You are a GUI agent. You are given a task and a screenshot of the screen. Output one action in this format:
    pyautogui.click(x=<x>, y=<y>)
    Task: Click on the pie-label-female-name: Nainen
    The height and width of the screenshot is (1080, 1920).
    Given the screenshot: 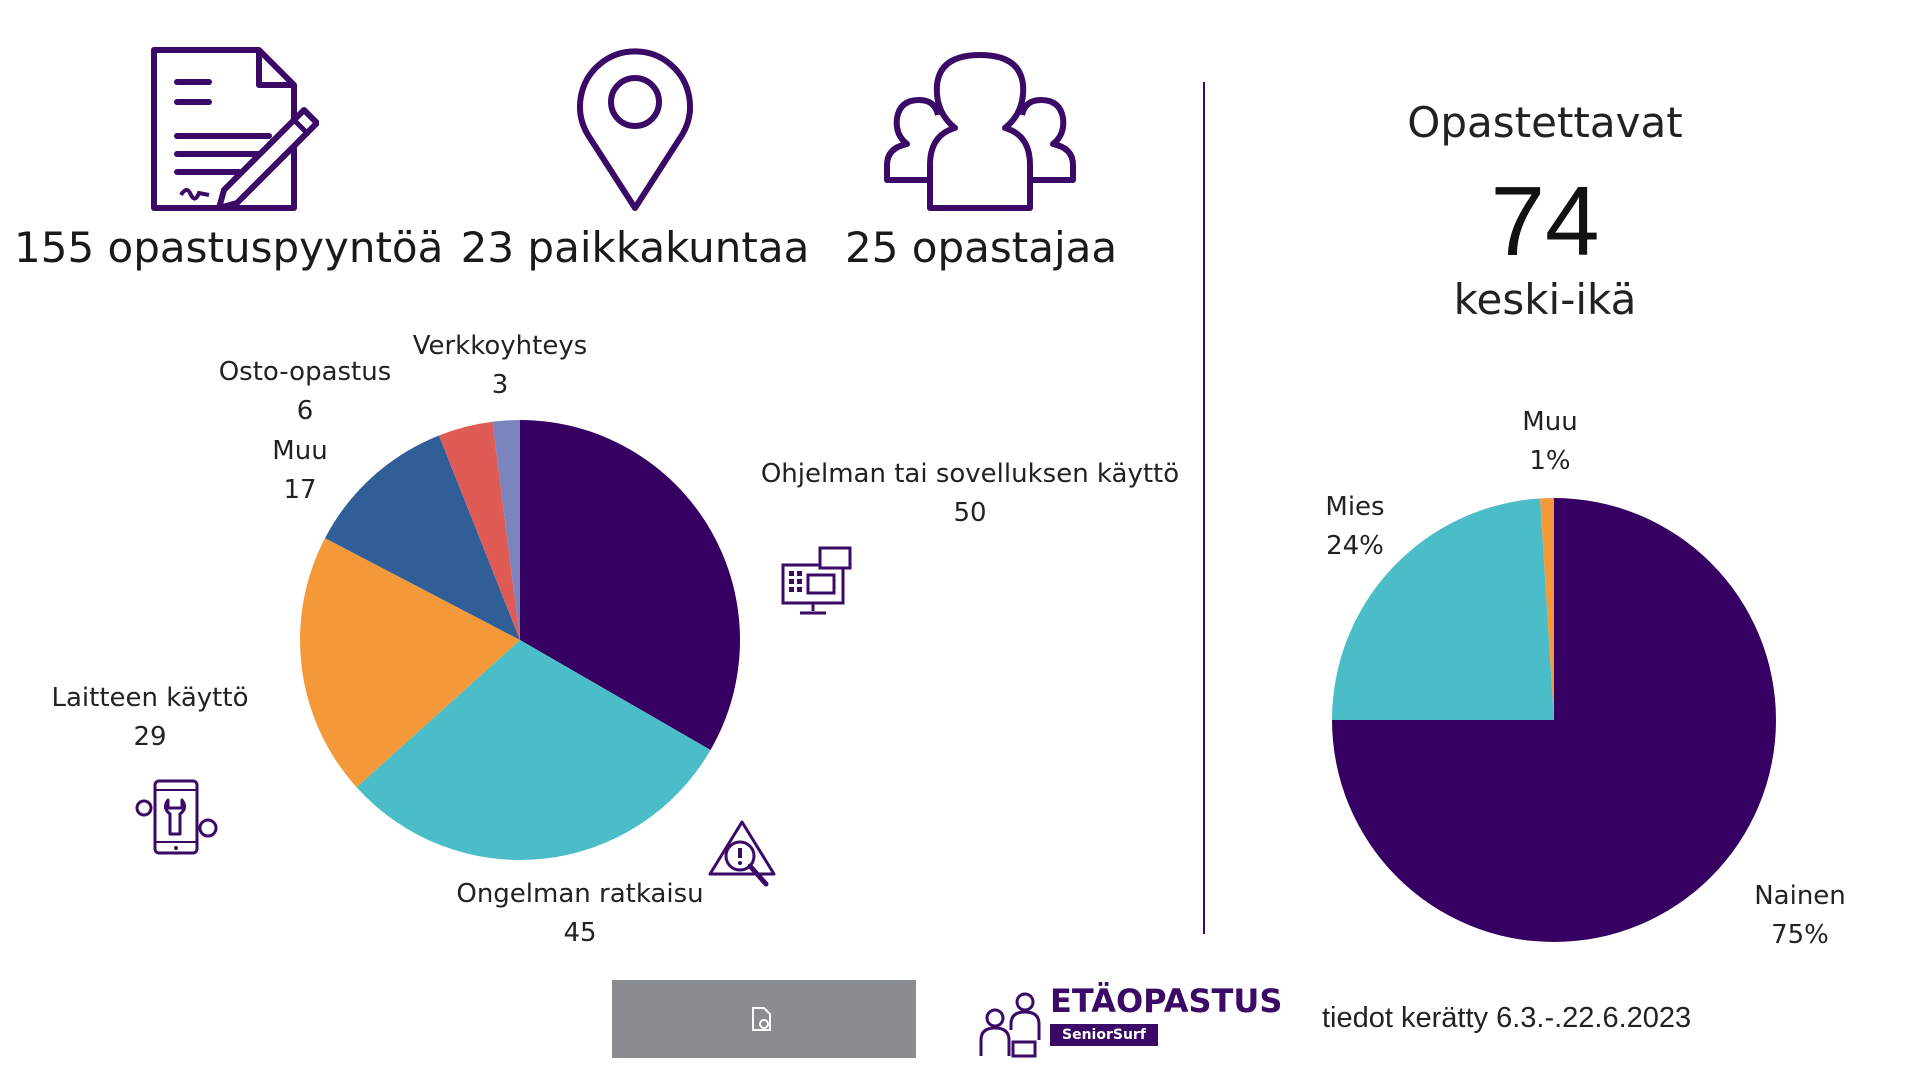 What is the action you would take?
    pyautogui.click(x=1800, y=896)
    